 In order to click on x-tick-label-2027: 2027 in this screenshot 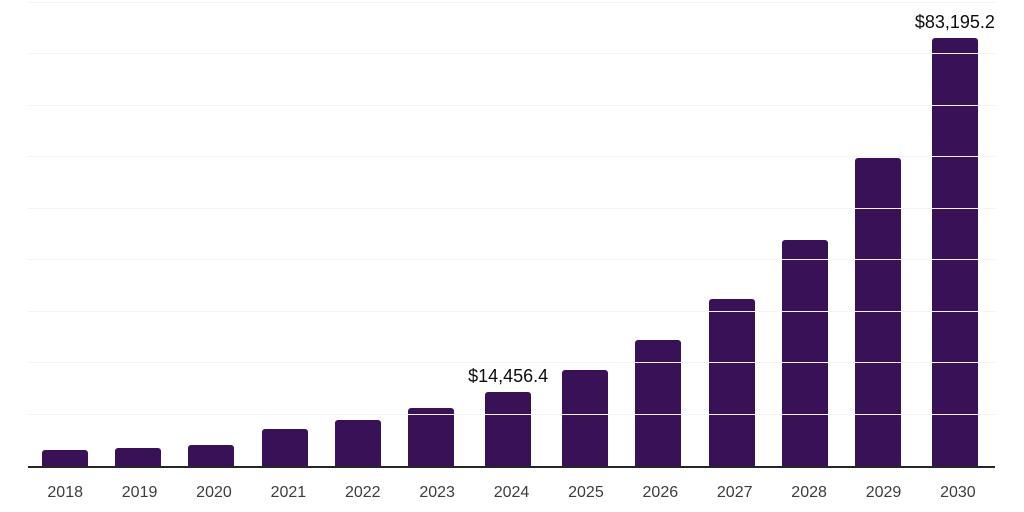, I will do `click(734, 492)`.